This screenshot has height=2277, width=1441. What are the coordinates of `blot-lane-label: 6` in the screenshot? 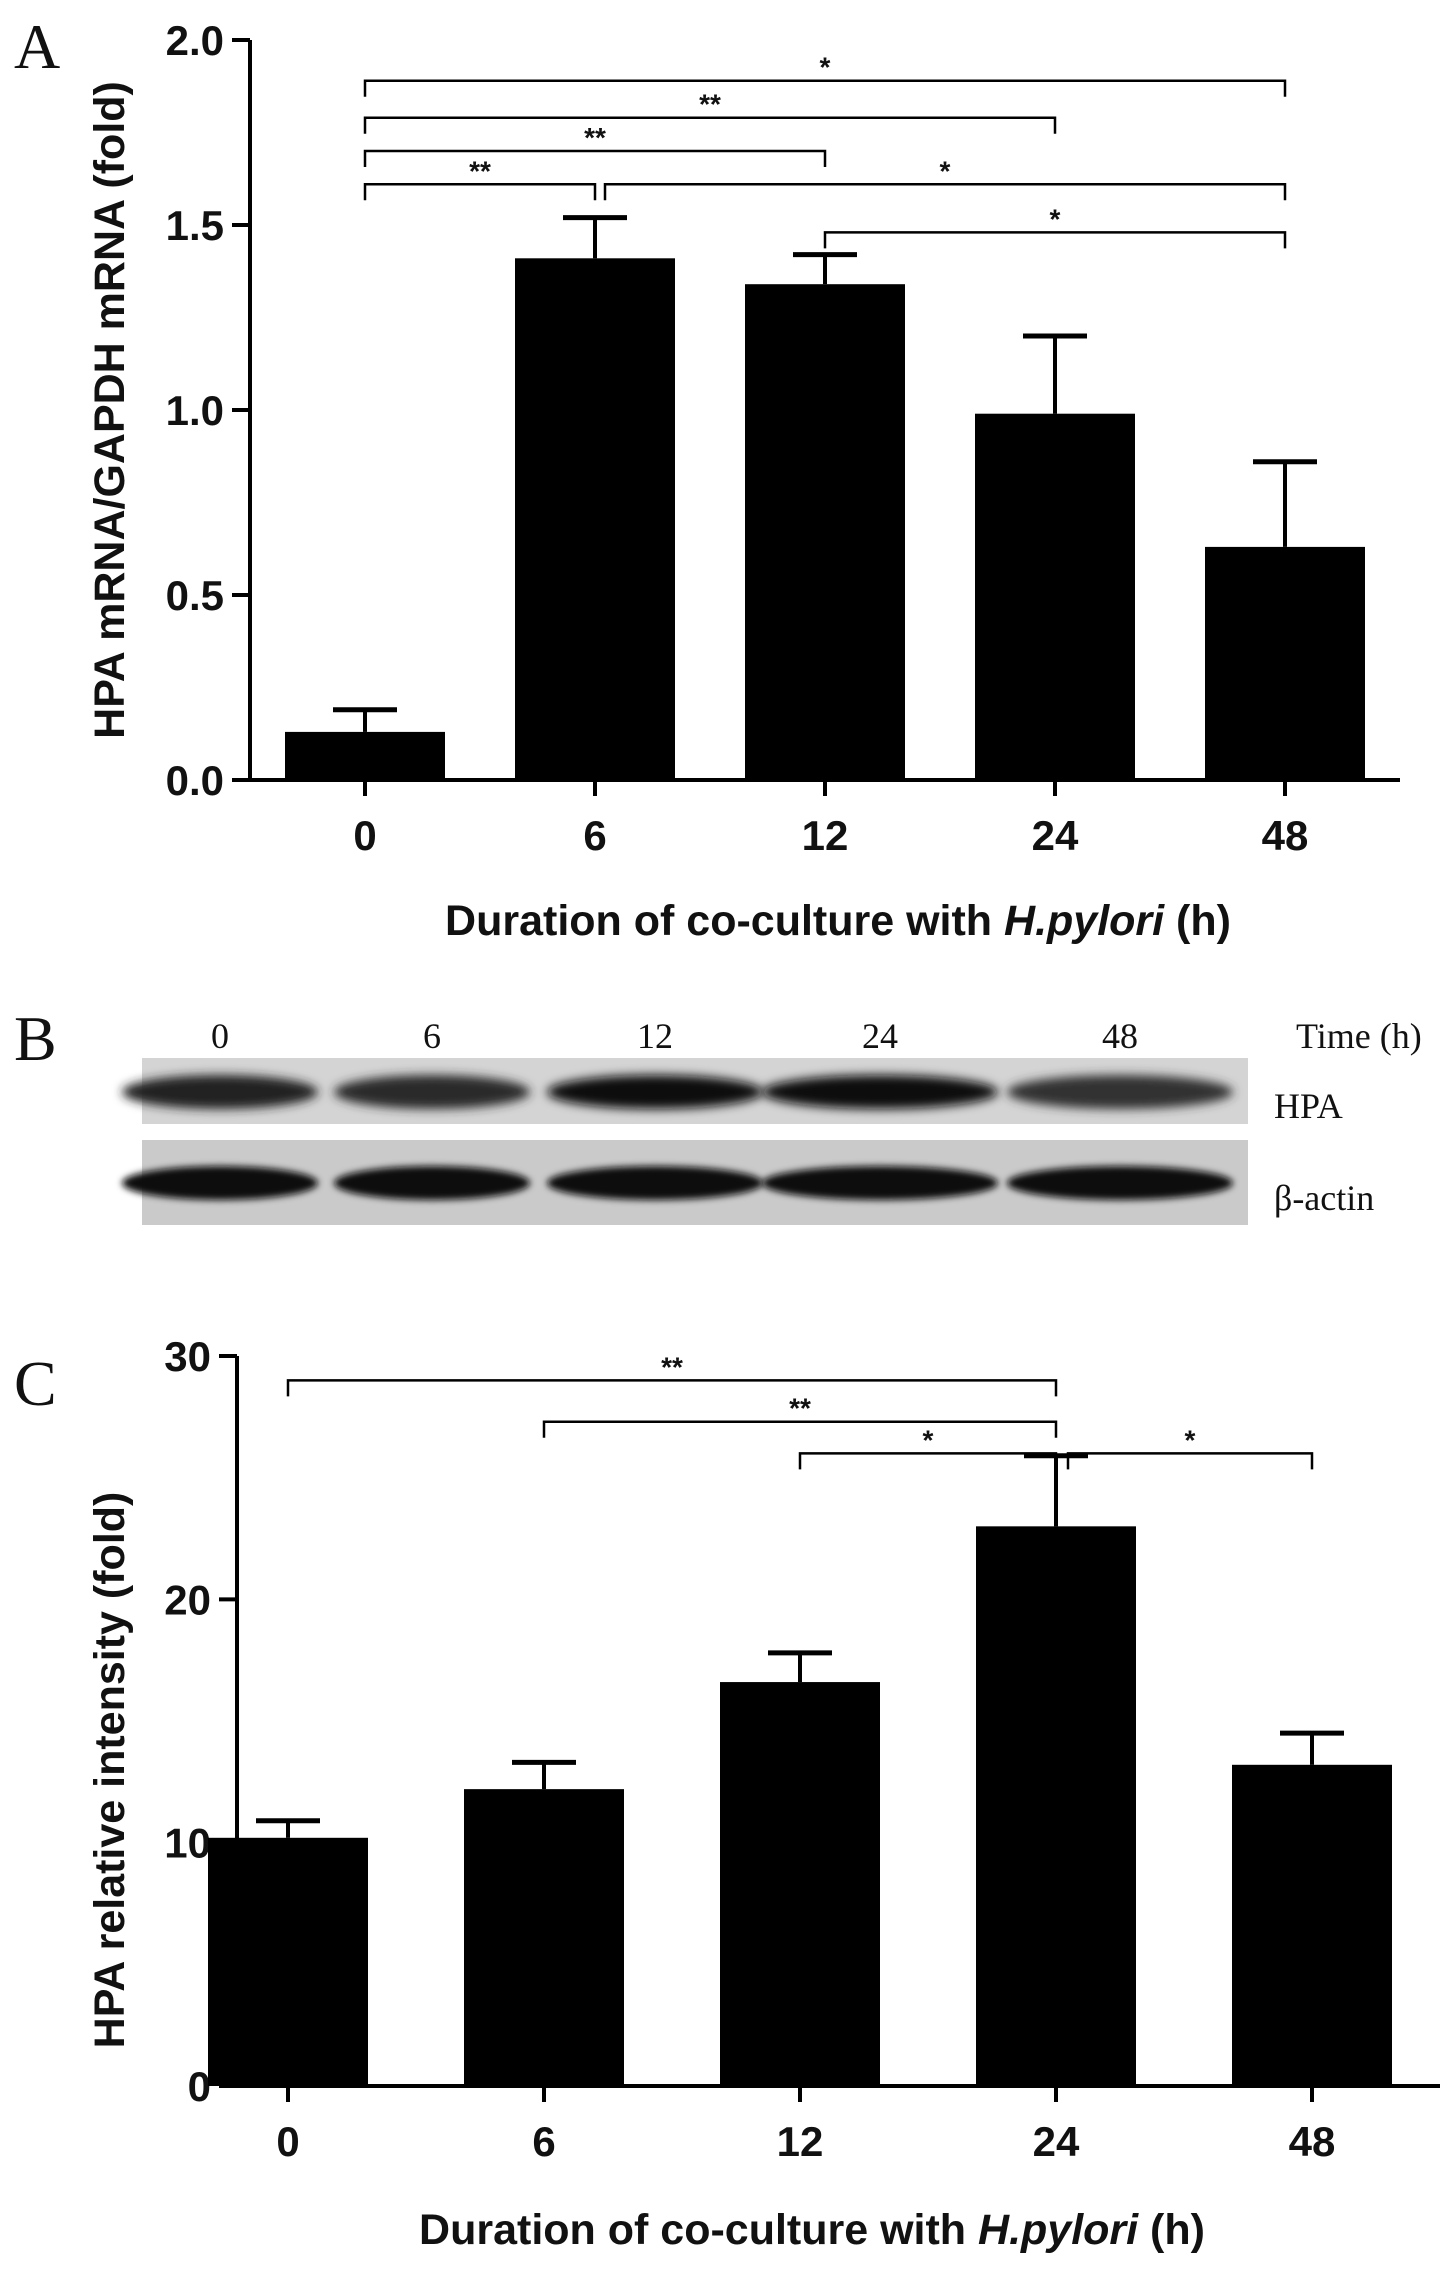 It's located at (432, 1036).